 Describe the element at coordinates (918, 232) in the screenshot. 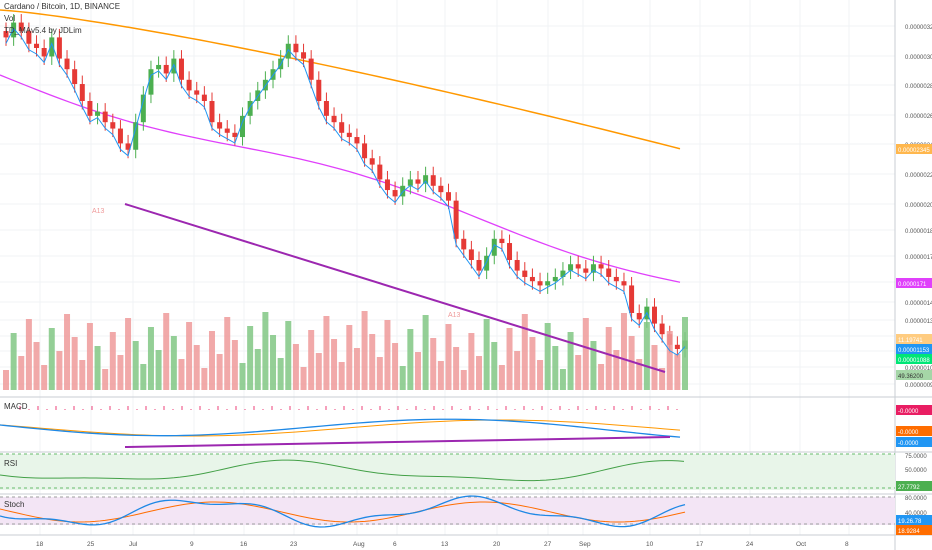

I see `price-tick-label: 0.00000185` at that location.